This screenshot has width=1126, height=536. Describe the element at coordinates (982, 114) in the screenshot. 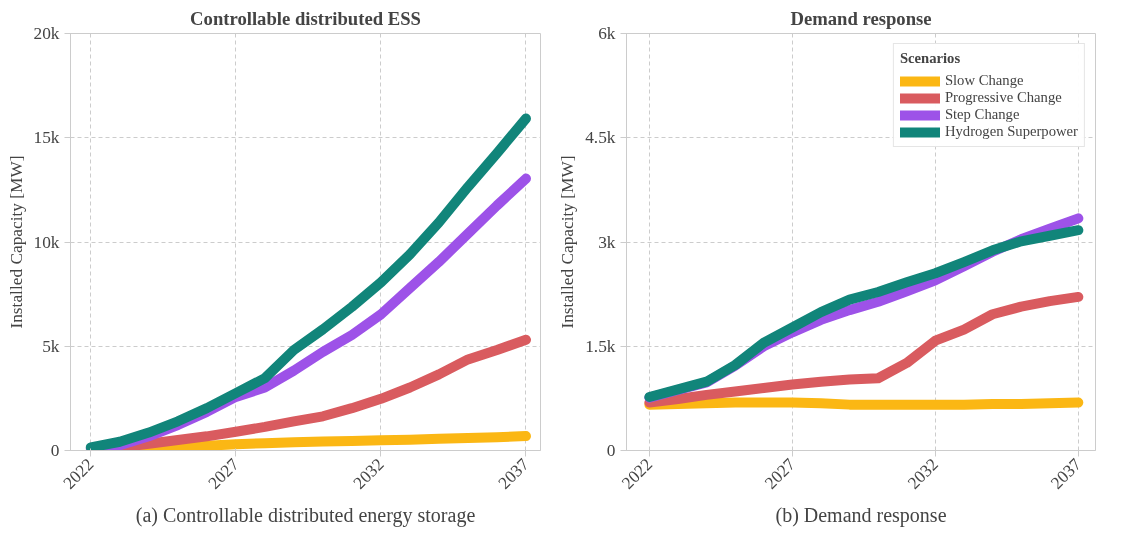

I see `legend-label: Step Change` at that location.